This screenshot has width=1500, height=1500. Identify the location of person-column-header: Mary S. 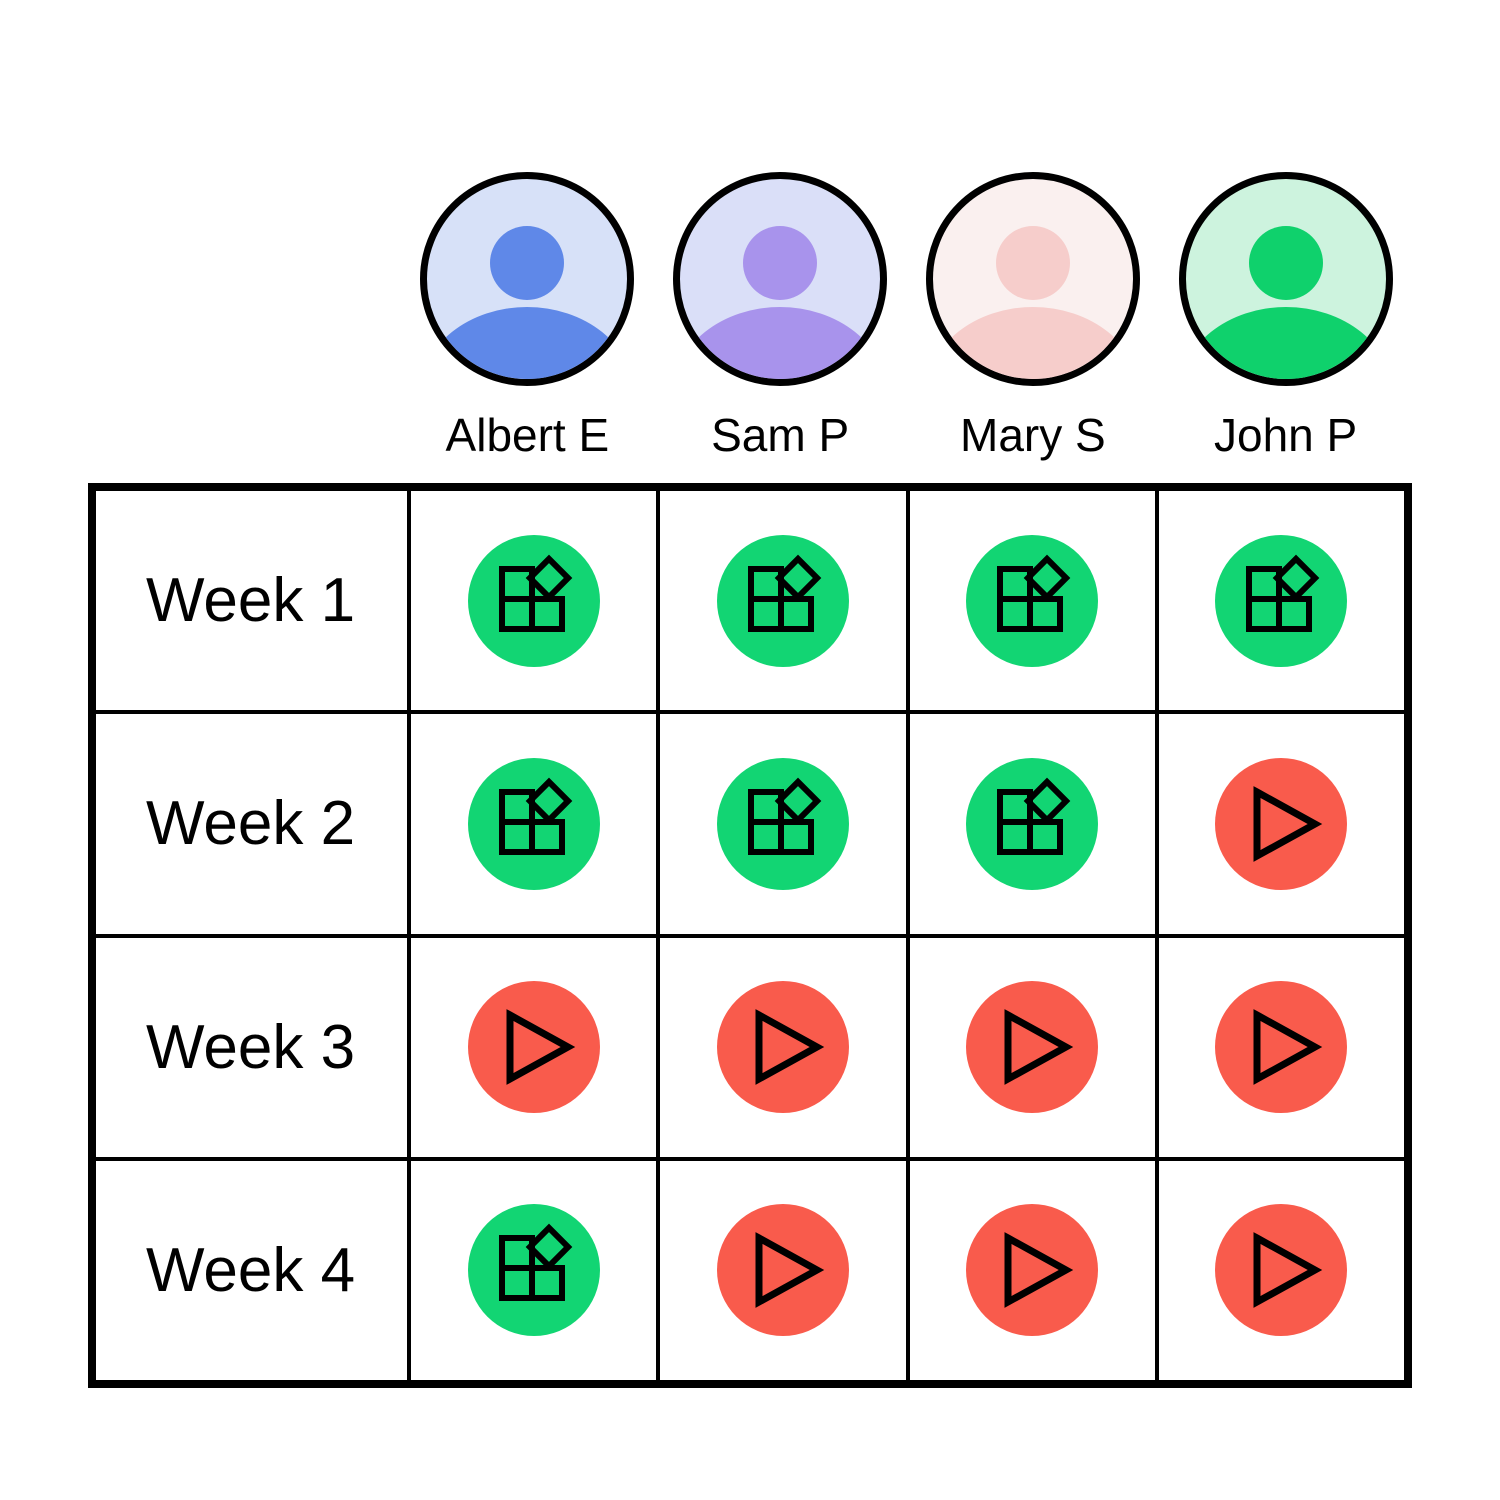
(1033, 316).